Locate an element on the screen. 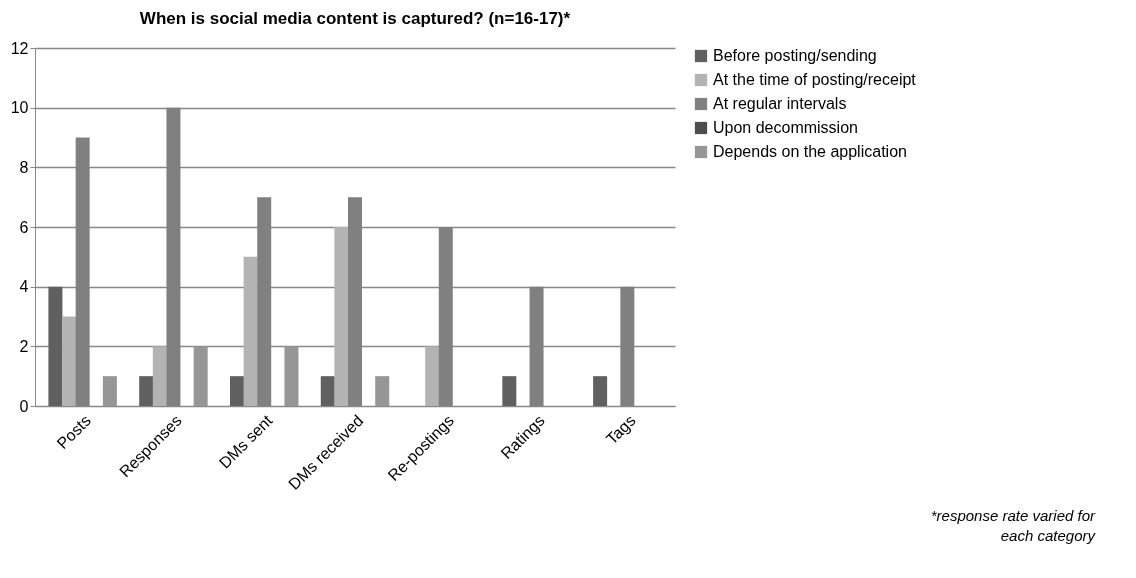 The height and width of the screenshot is (578, 1136). legend-label: At regular intervals is located at coordinates (780, 103).